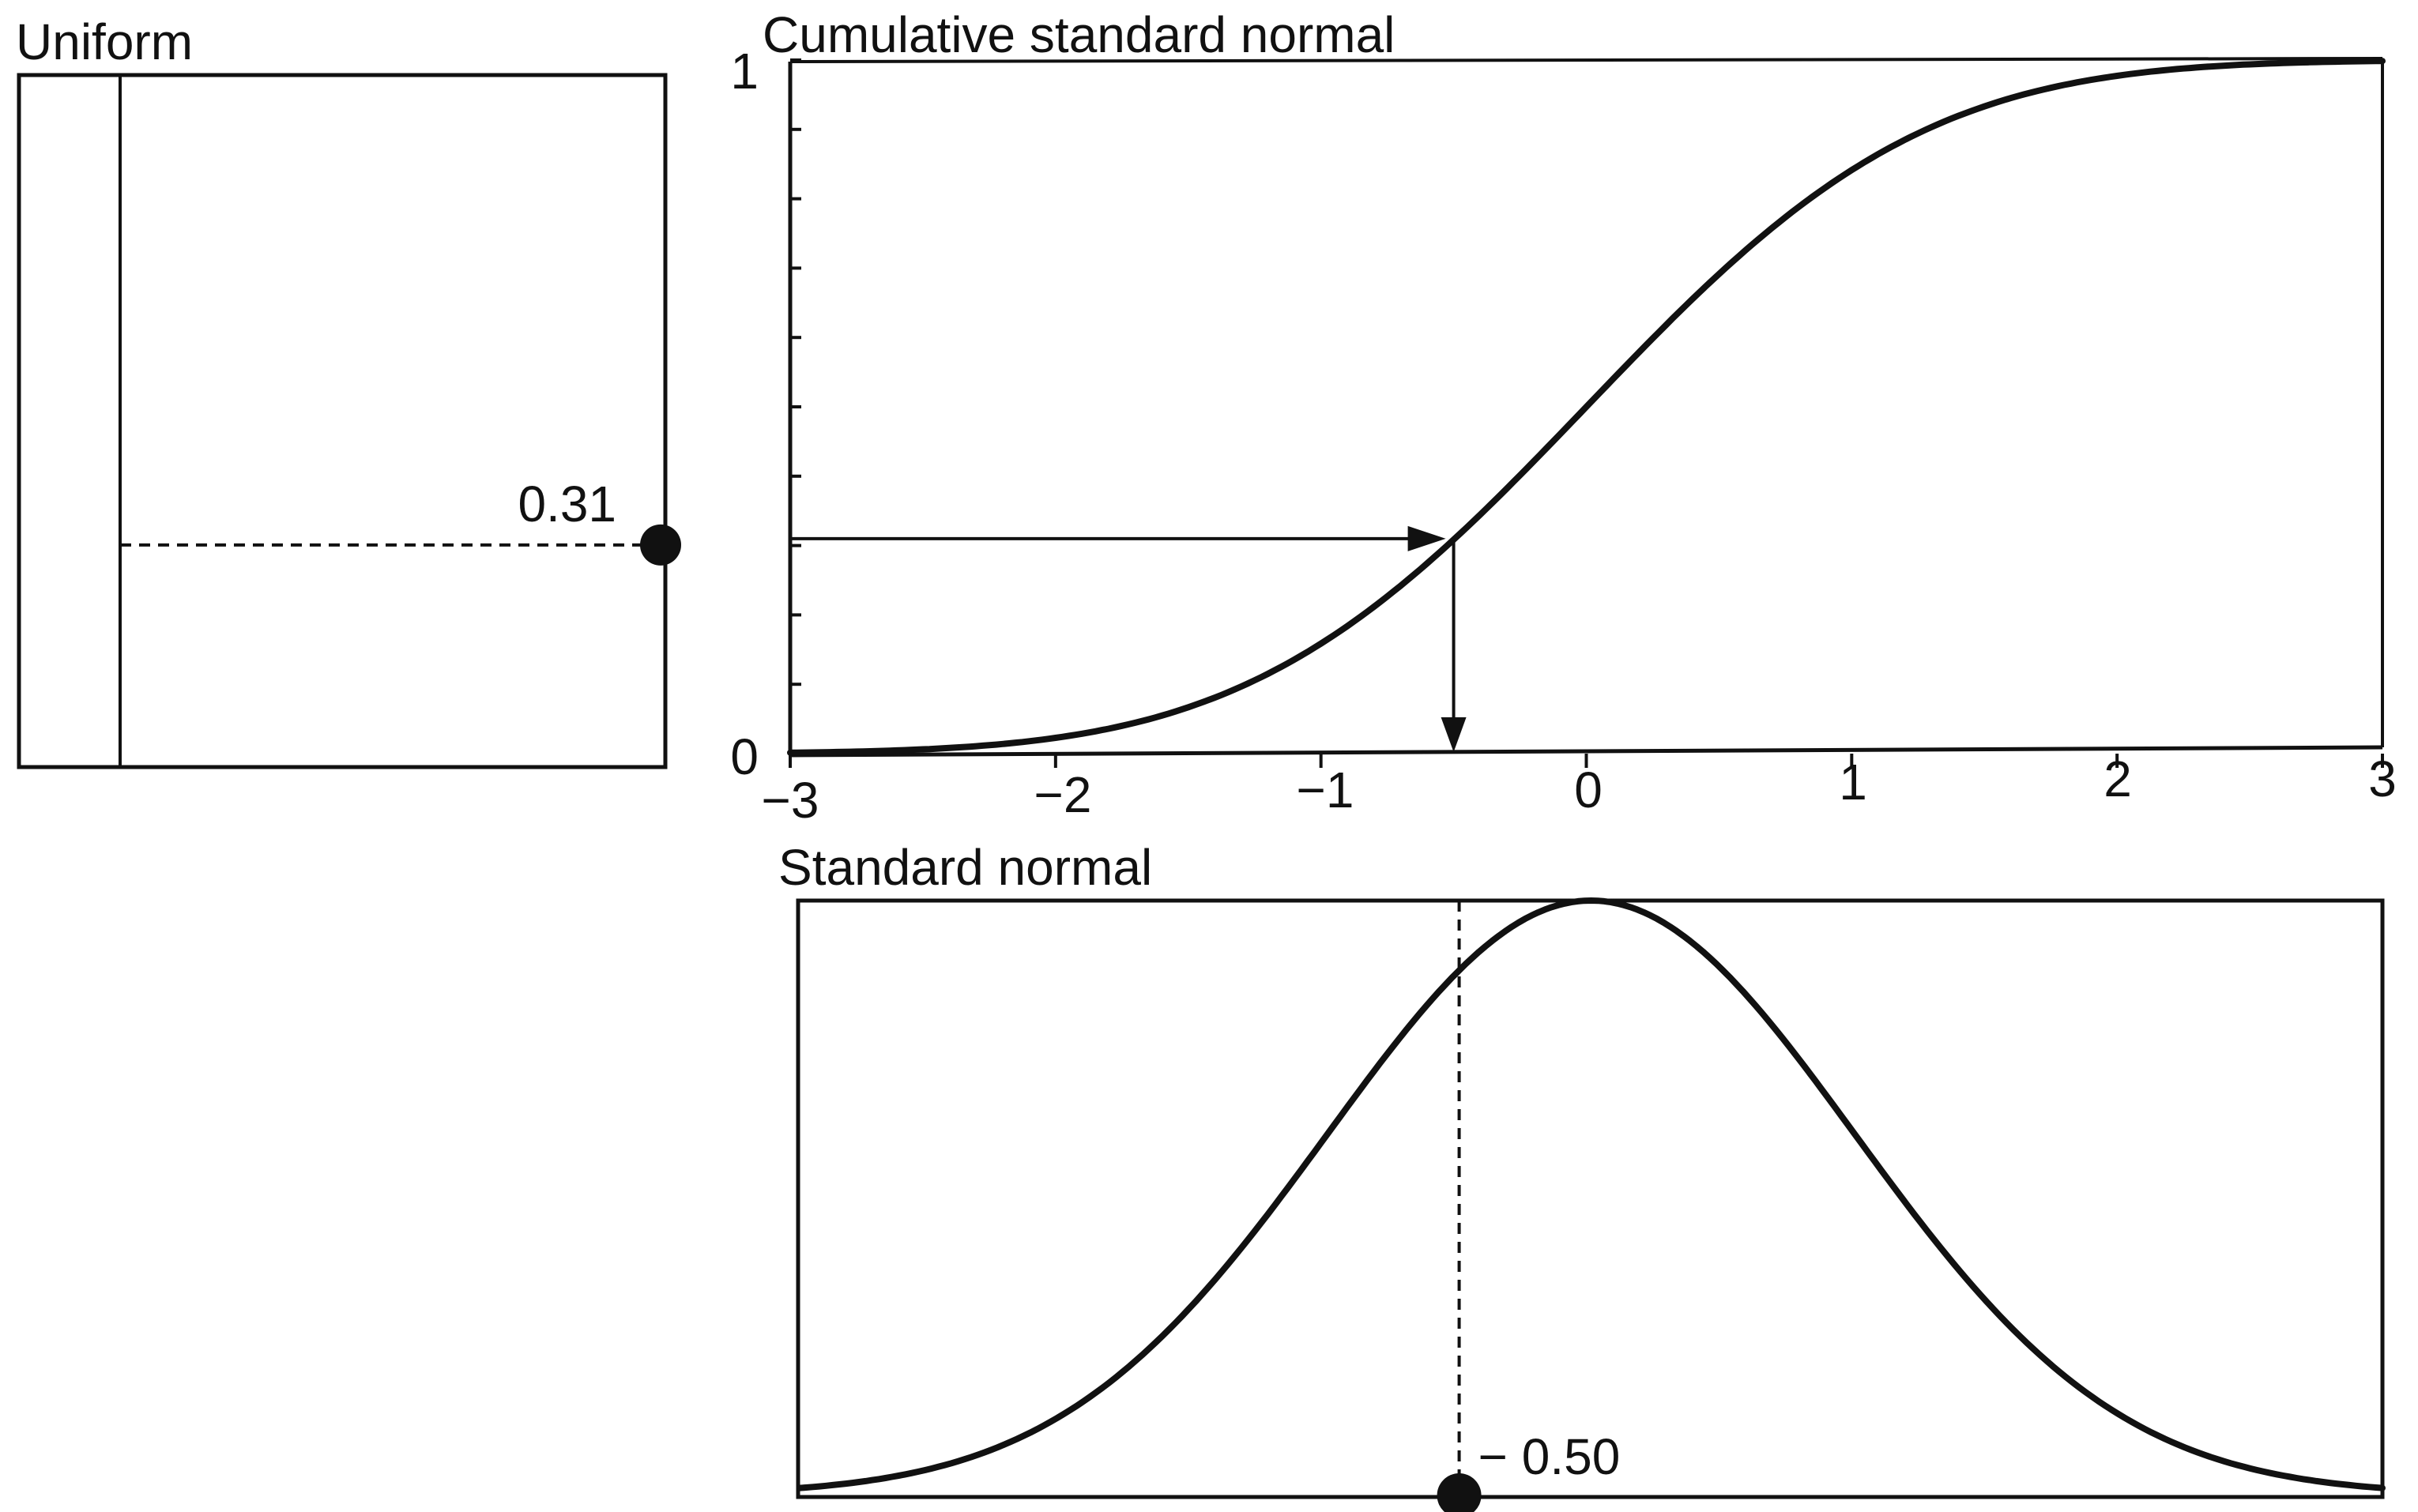 This screenshot has width=2418, height=1512. What do you see at coordinates (660, 545) in the screenshot?
I see `uniform-sample-point` at bounding box center [660, 545].